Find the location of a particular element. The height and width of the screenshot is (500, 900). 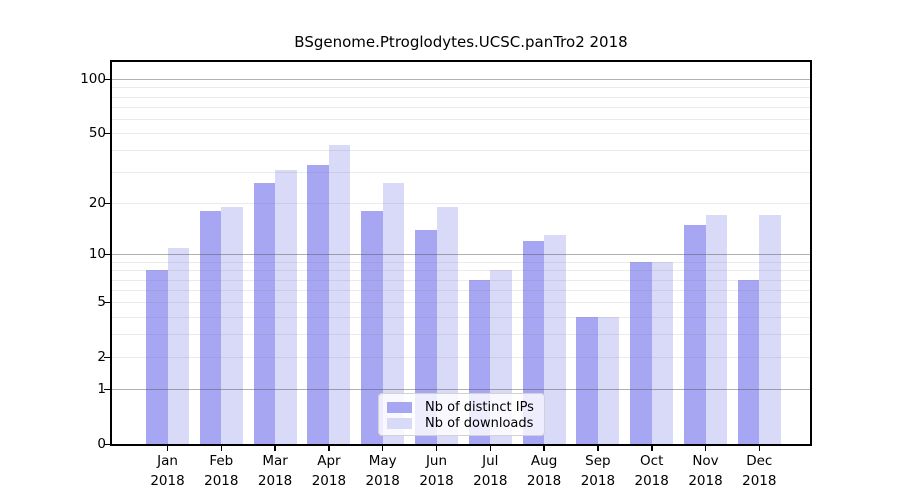

x-tick-mark-jun is located at coordinates (436, 448).